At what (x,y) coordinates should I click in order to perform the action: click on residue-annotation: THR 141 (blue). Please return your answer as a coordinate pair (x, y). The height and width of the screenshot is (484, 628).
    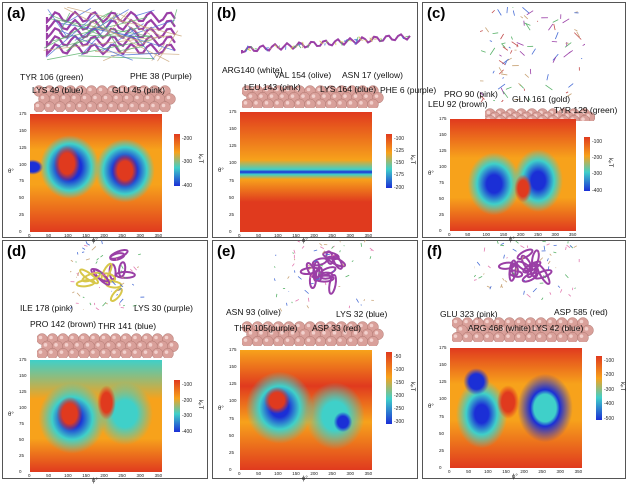
    Looking at the image, I should click on (127, 326).